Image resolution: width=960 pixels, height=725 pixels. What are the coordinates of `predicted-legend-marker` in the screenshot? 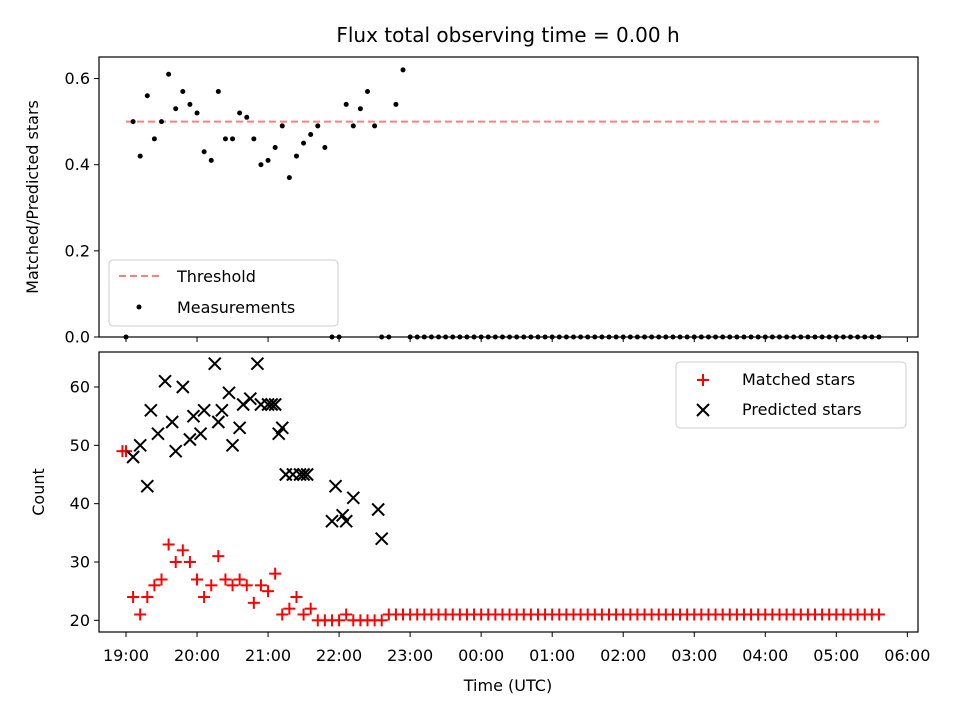 It's located at (703, 410).